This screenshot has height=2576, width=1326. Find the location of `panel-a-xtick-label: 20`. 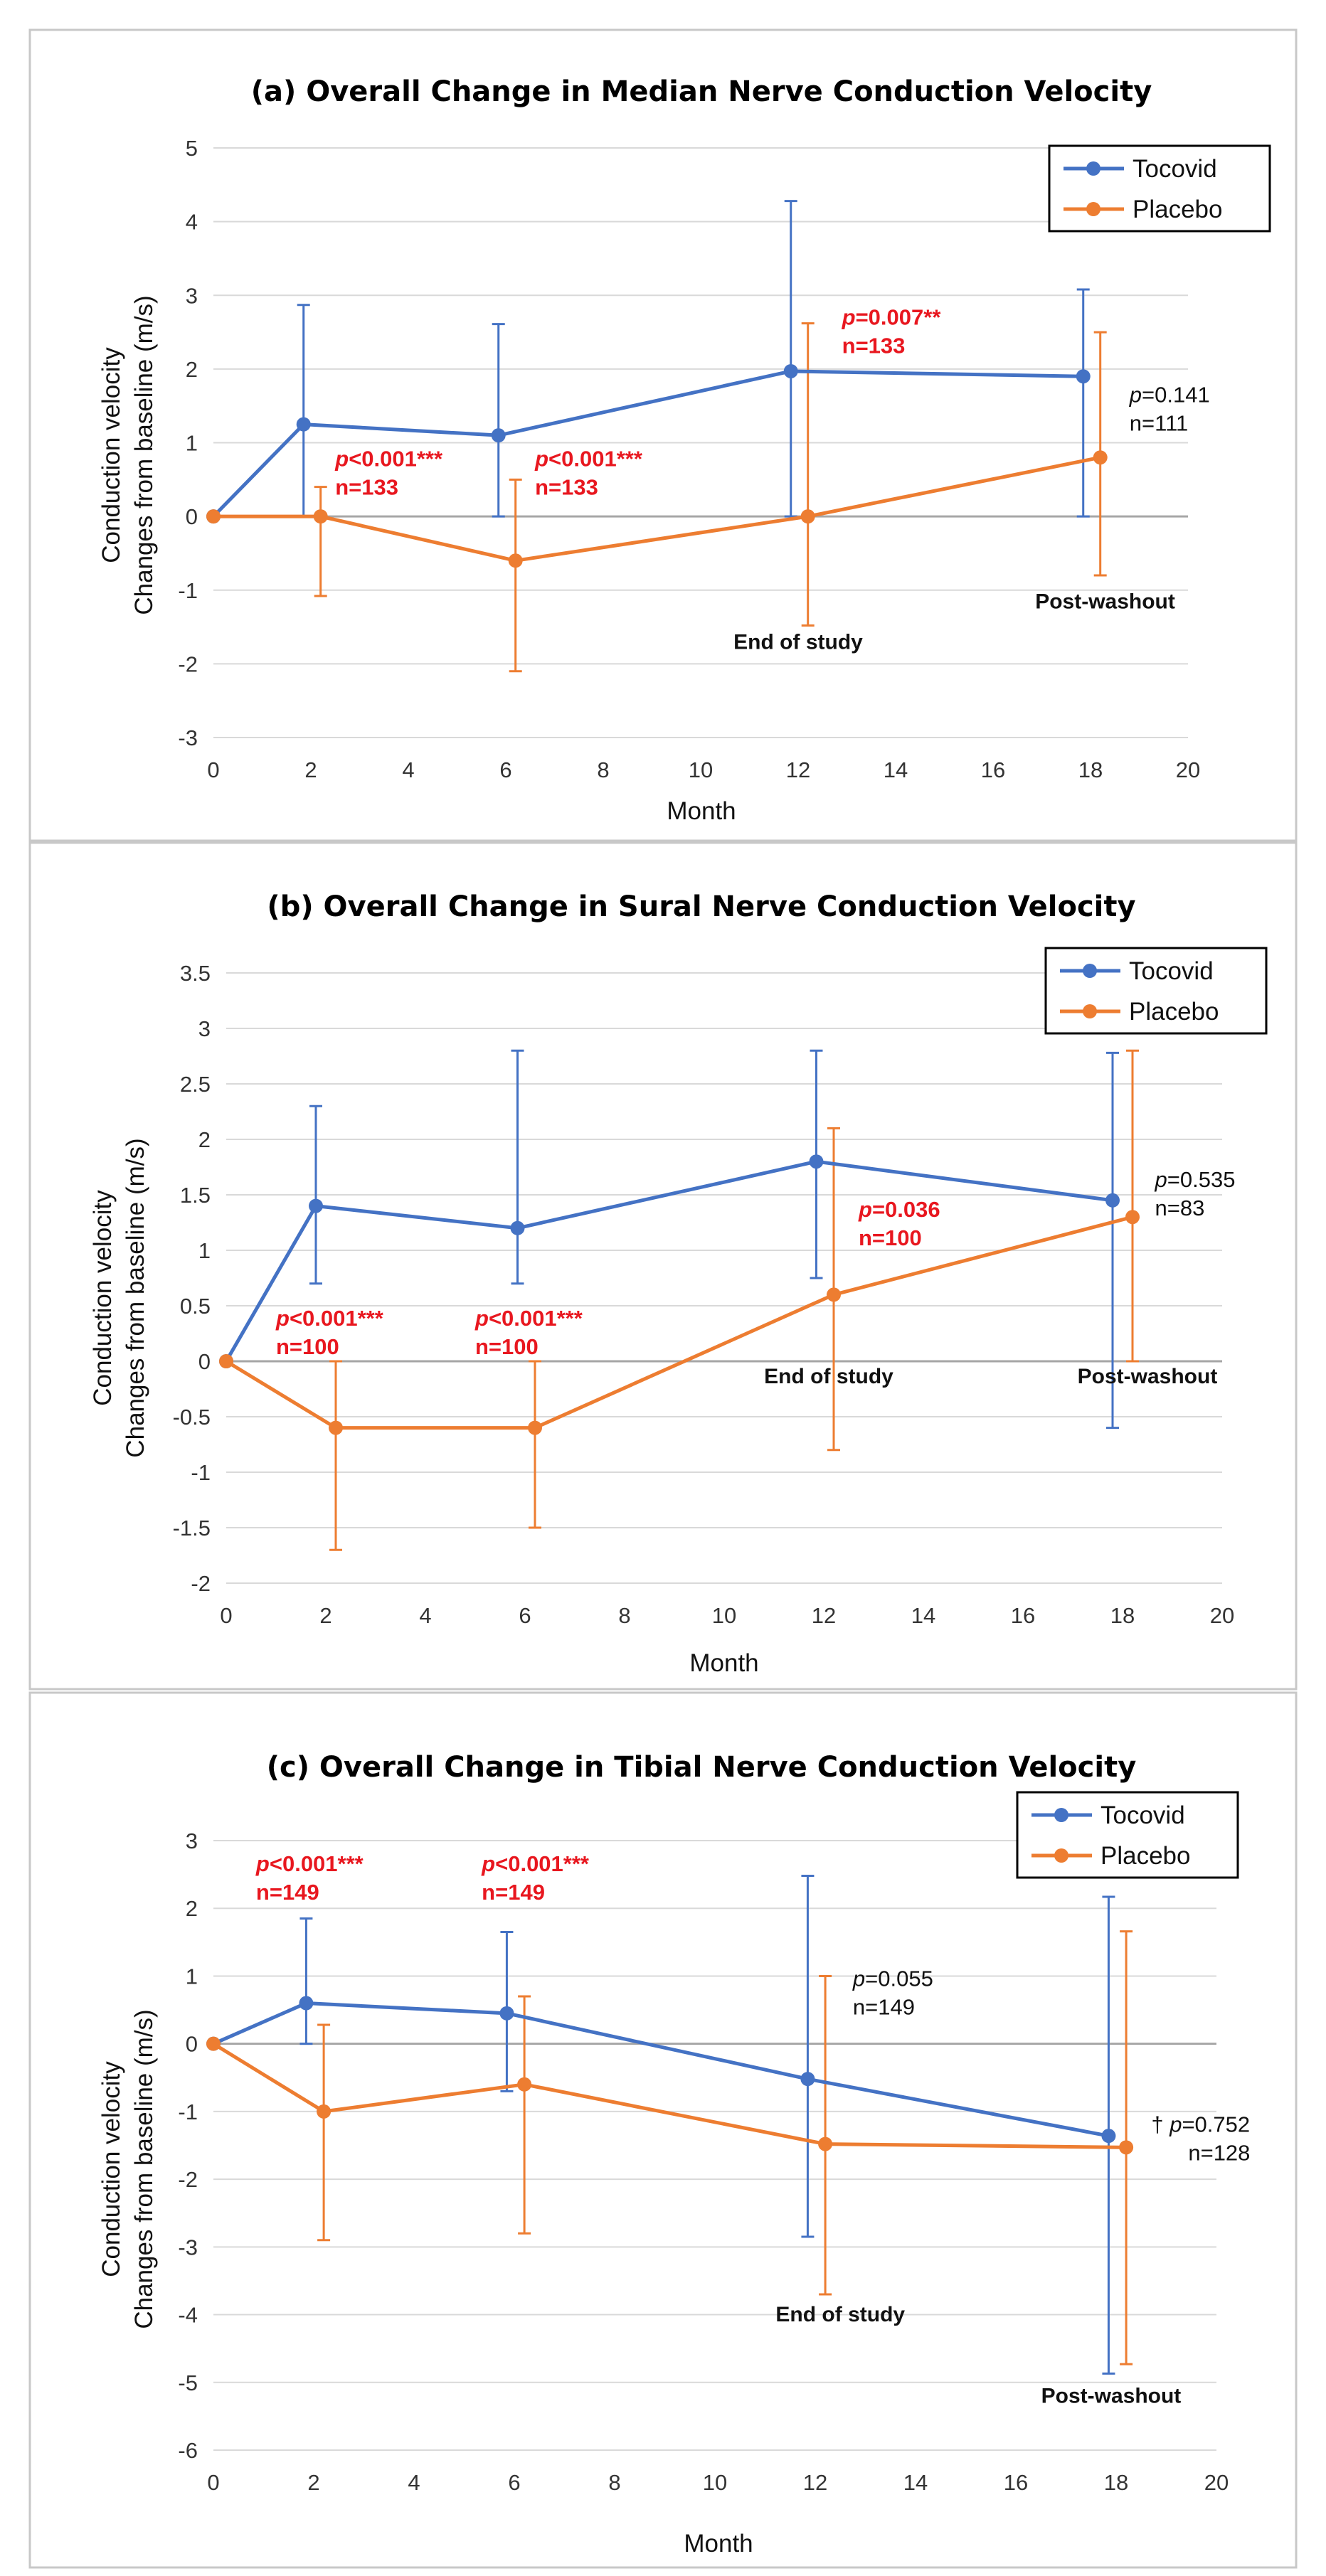

panel-a-xtick-label: 20 is located at coordinates (1188, 769).